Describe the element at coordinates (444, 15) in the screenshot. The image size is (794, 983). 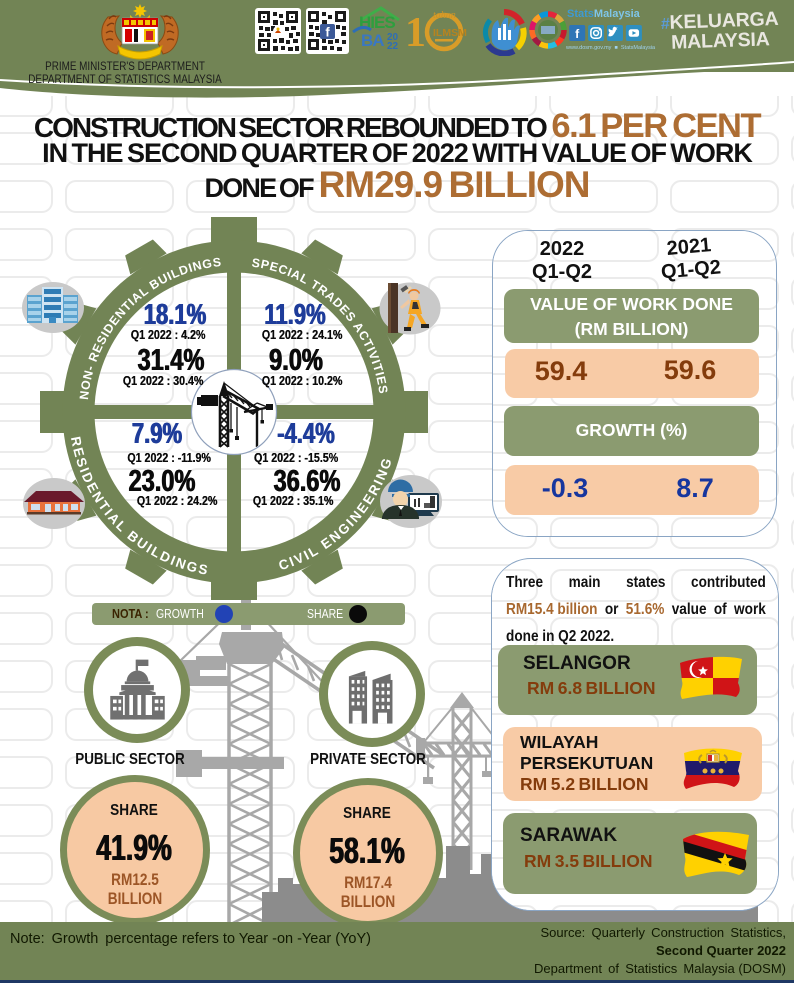
I see `svg-text: tahun` at that location.